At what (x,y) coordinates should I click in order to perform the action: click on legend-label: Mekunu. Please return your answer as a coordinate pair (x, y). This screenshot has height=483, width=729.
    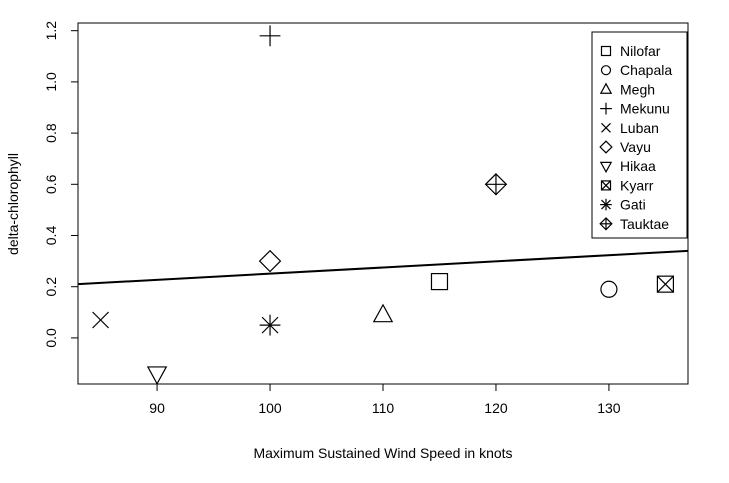
    Looking at the image, I should click on (645, 109).